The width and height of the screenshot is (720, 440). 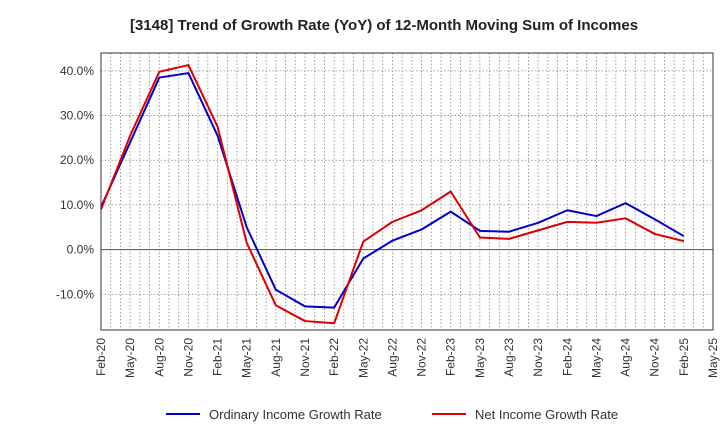 What do you see at coordinates (218, 357) in the screenshot?
I see `x-tick-label: Feb-21` at bounding box center [218, 357].